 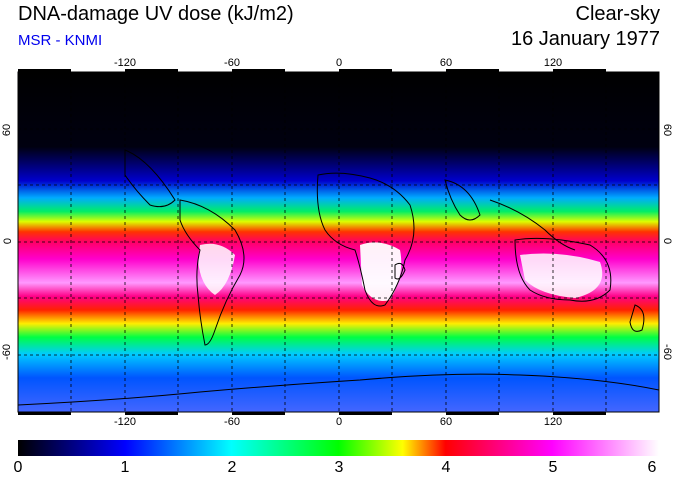 I want to click on sky-condition-label: Clear-sky, so click(x=617, y=14).